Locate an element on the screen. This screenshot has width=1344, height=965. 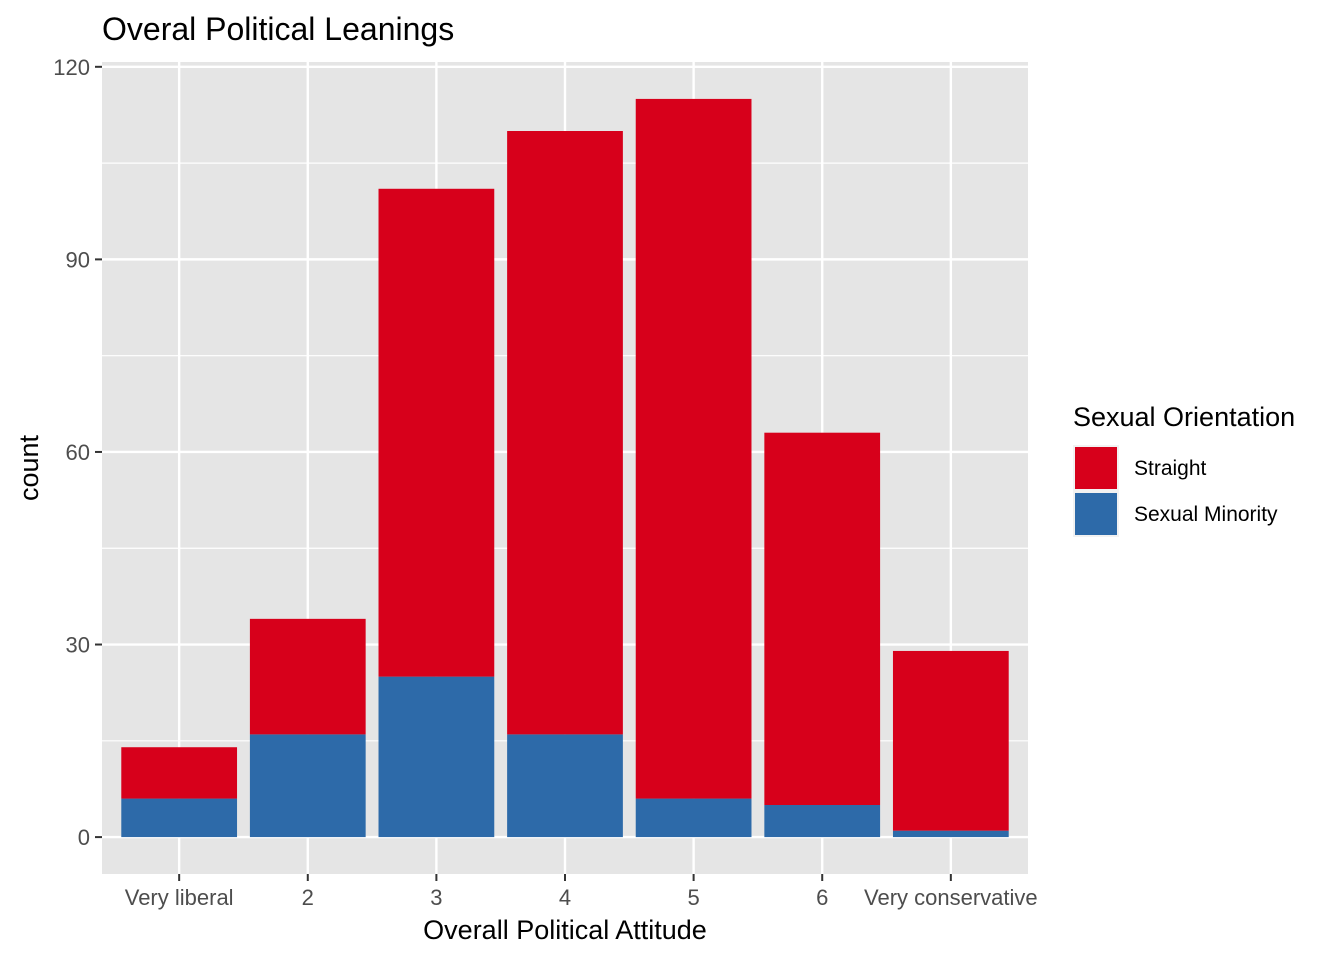
x-tick-label: Very conservative is located at coordinates (951, 897).